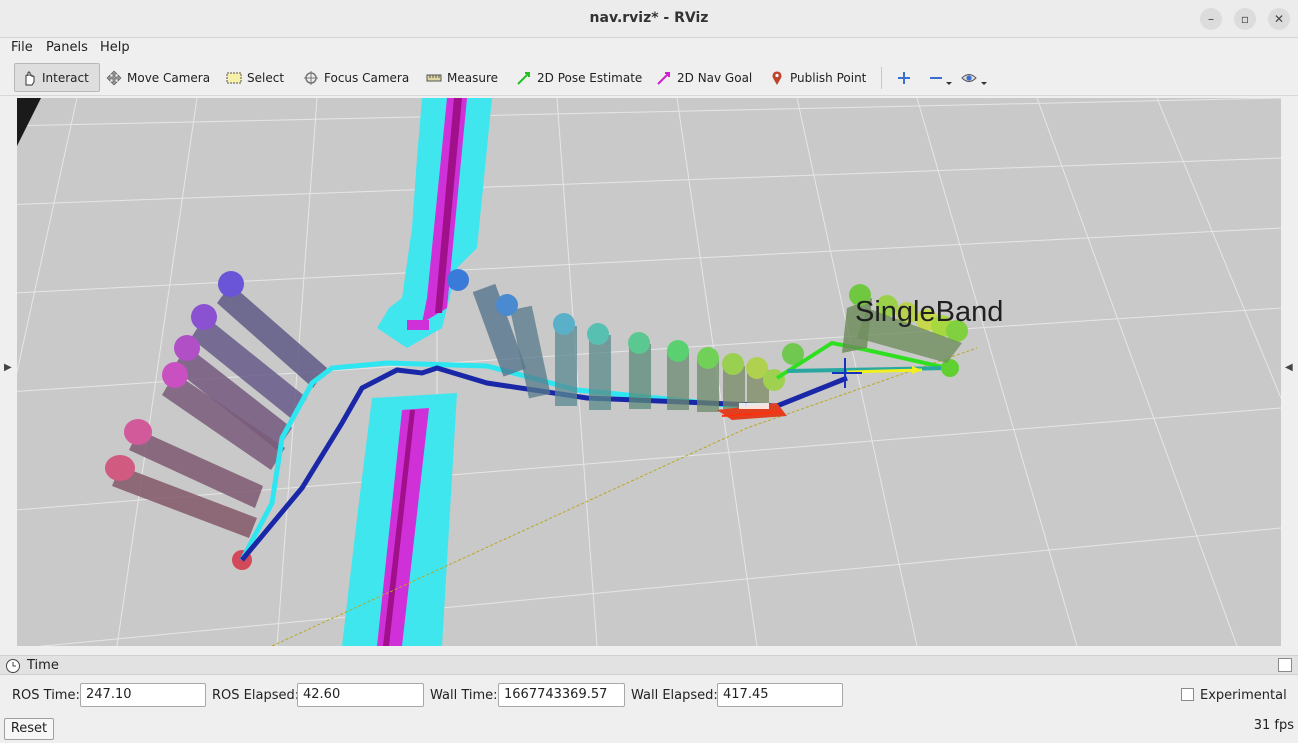 The image size is (1298, 743). Describe the element at coordinates (29, 122) in the screenshot. I see `obstacle-corner` at that location.